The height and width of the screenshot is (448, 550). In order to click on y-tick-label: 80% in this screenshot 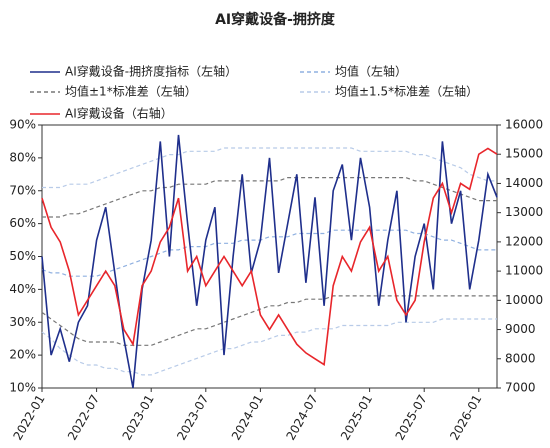, I will do `click(22, 157)`.